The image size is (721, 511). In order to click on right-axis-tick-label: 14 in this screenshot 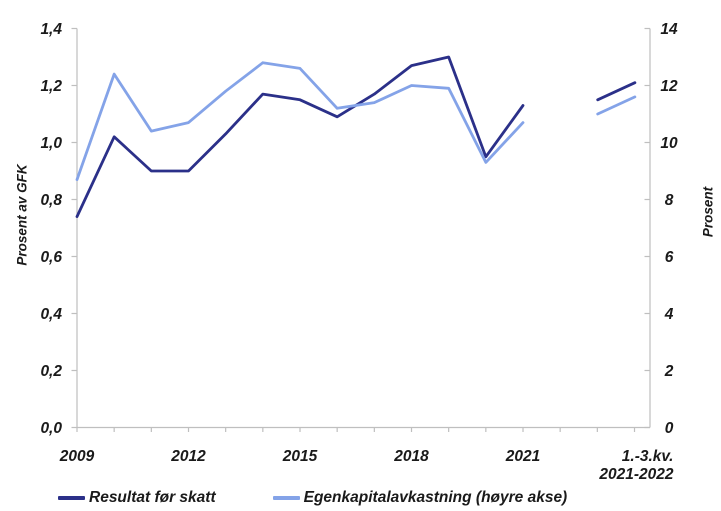, I will do `click(669, 29)`.